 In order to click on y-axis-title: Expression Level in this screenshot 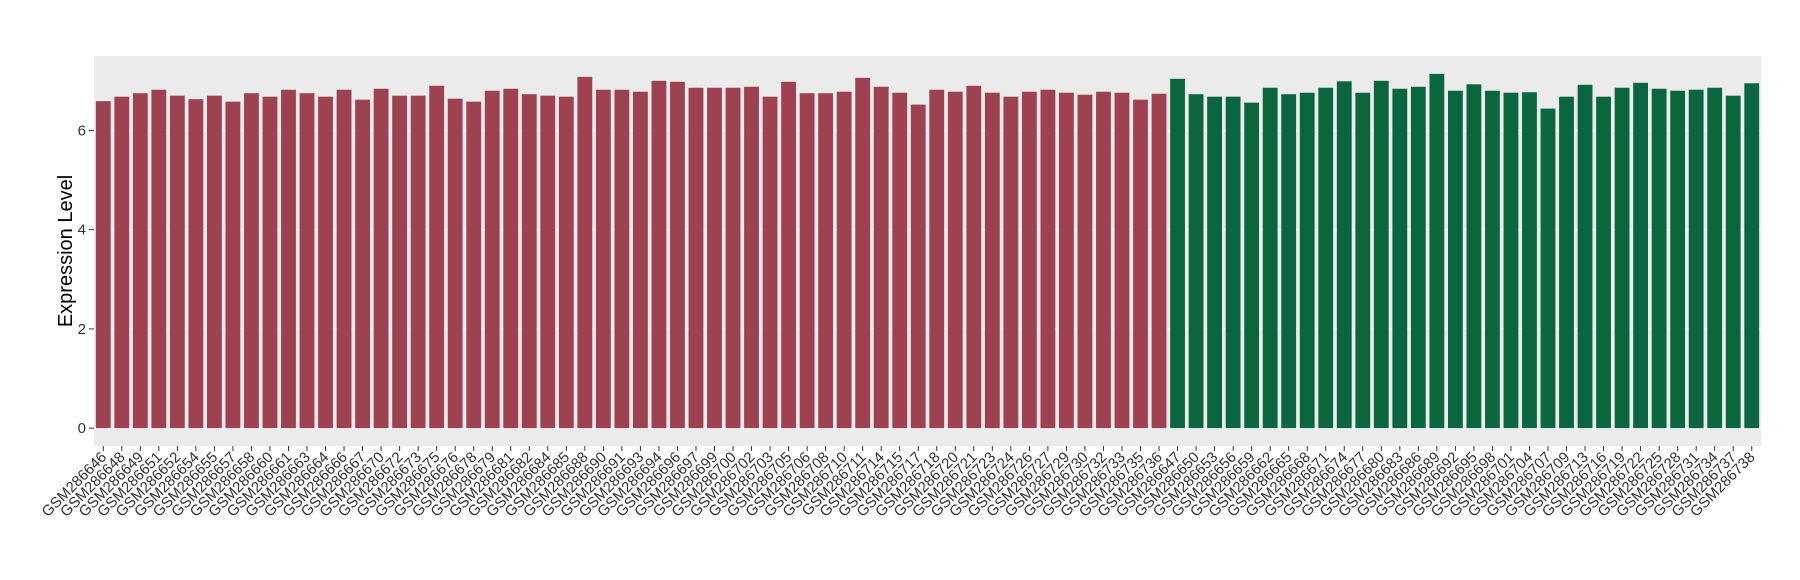, I will do `click(66, 251)`.